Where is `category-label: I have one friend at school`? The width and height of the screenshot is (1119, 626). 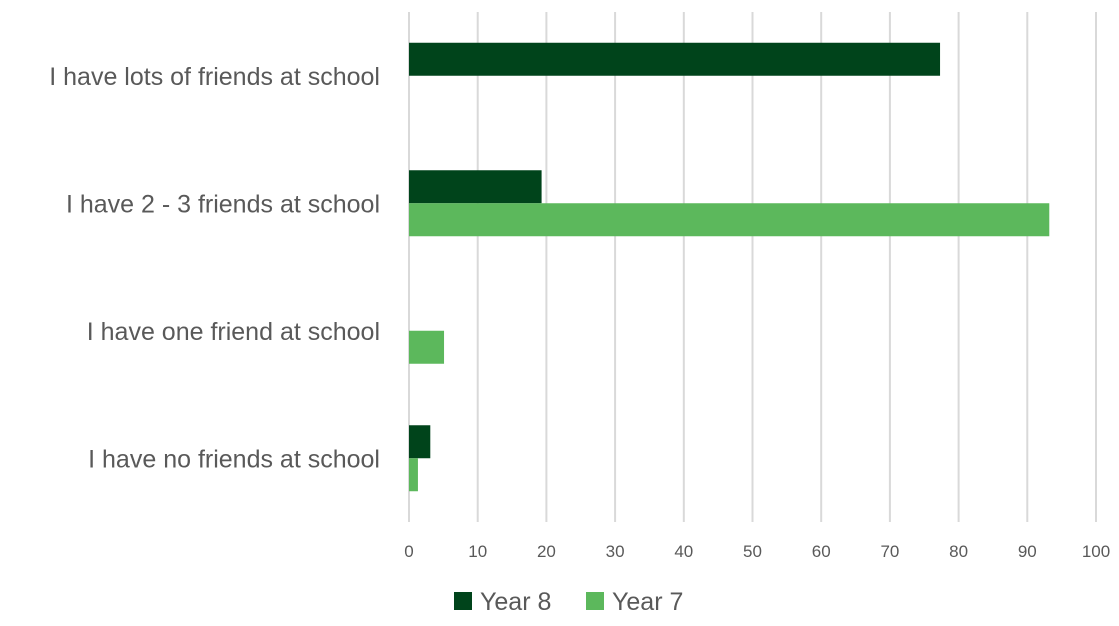
category-label: I have one friend at school is located at coordinates (233, 332).